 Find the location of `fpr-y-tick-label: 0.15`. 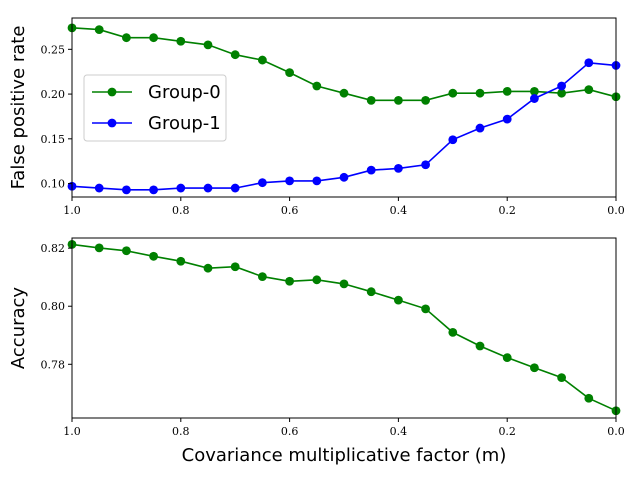

fpr-y-tick-label: 0.15 is located at coordinates (53, 139).